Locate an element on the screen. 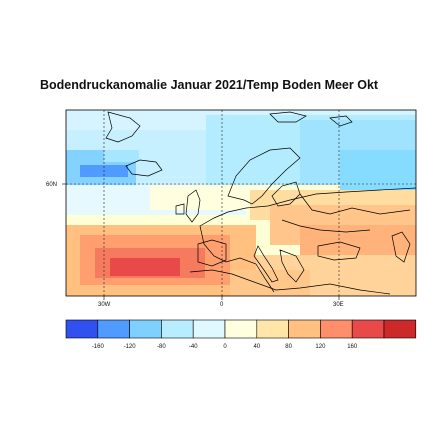 The height and width of the screenshot is (436, 436). lon-label-30e: 30E is located at coordinates (338, 305).